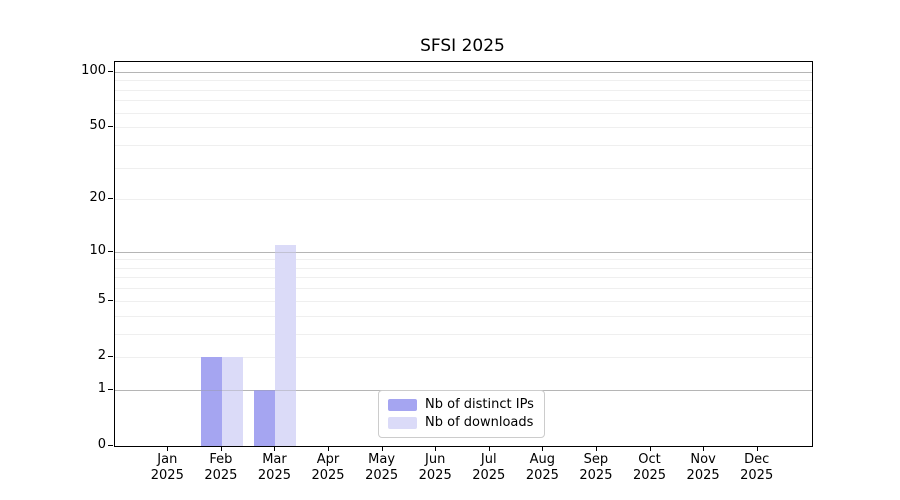  What do you see at coordinates (167, 467) in the screenshot?
I see `x-tick-label: Jan 2025` at bounding box center [167, 467].